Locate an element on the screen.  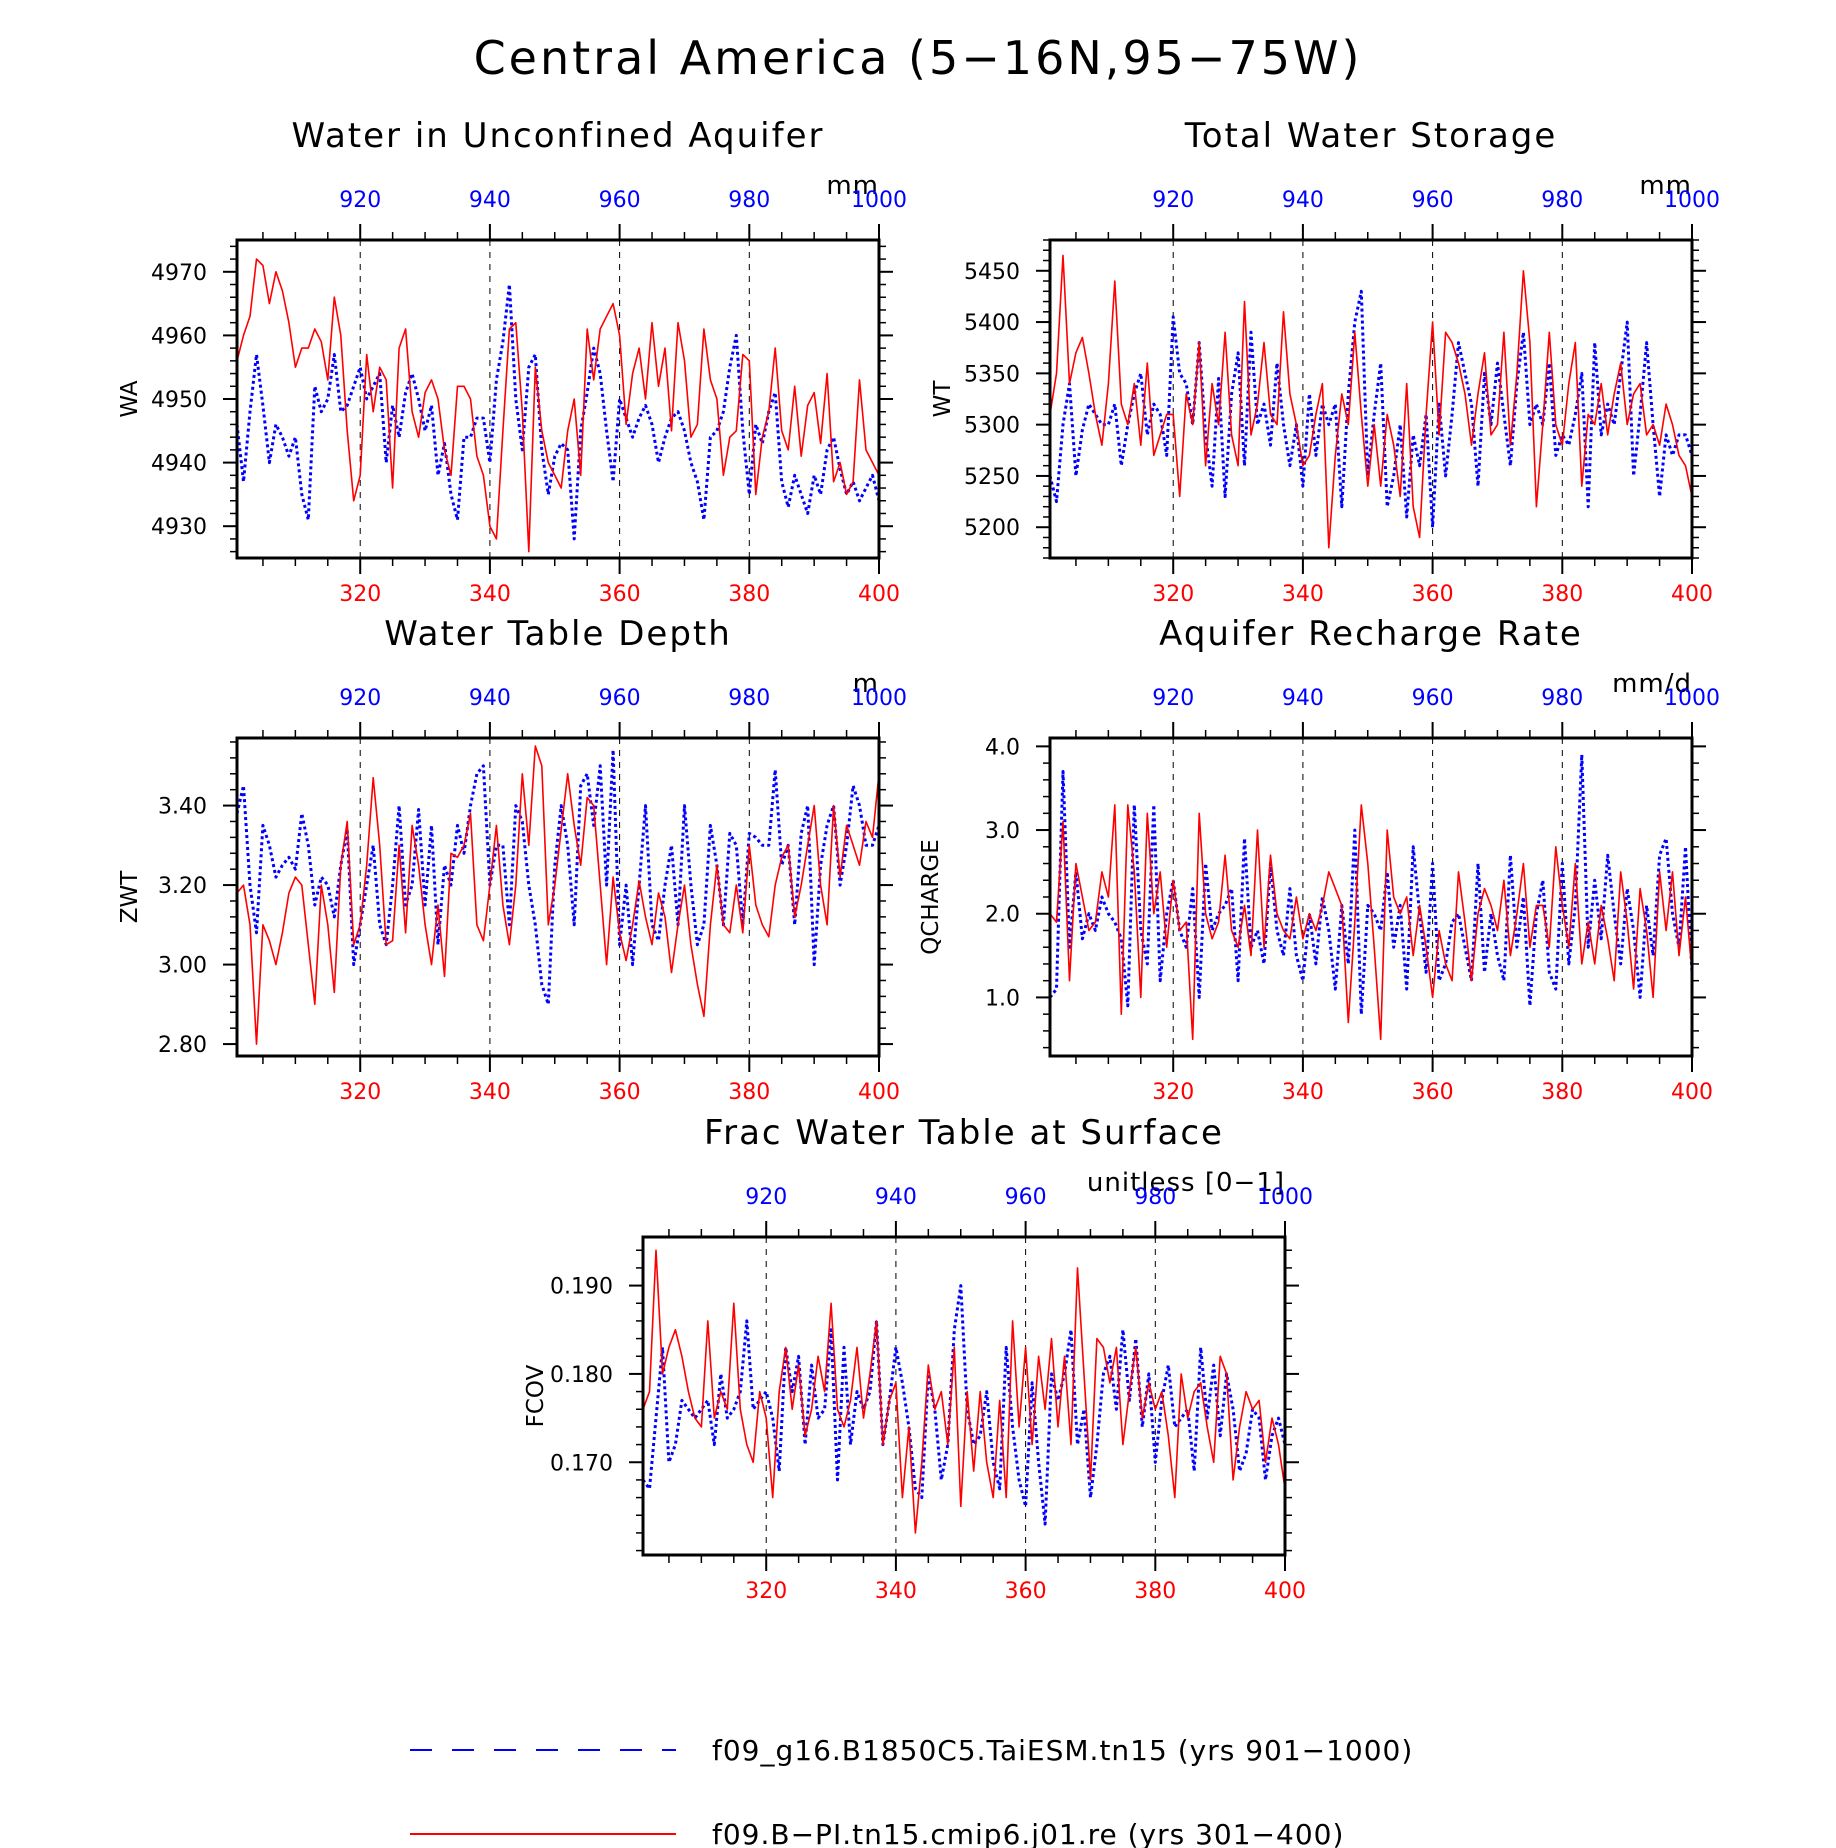
panel-title: Total Water Storage is located at coordinates (1371, 136).